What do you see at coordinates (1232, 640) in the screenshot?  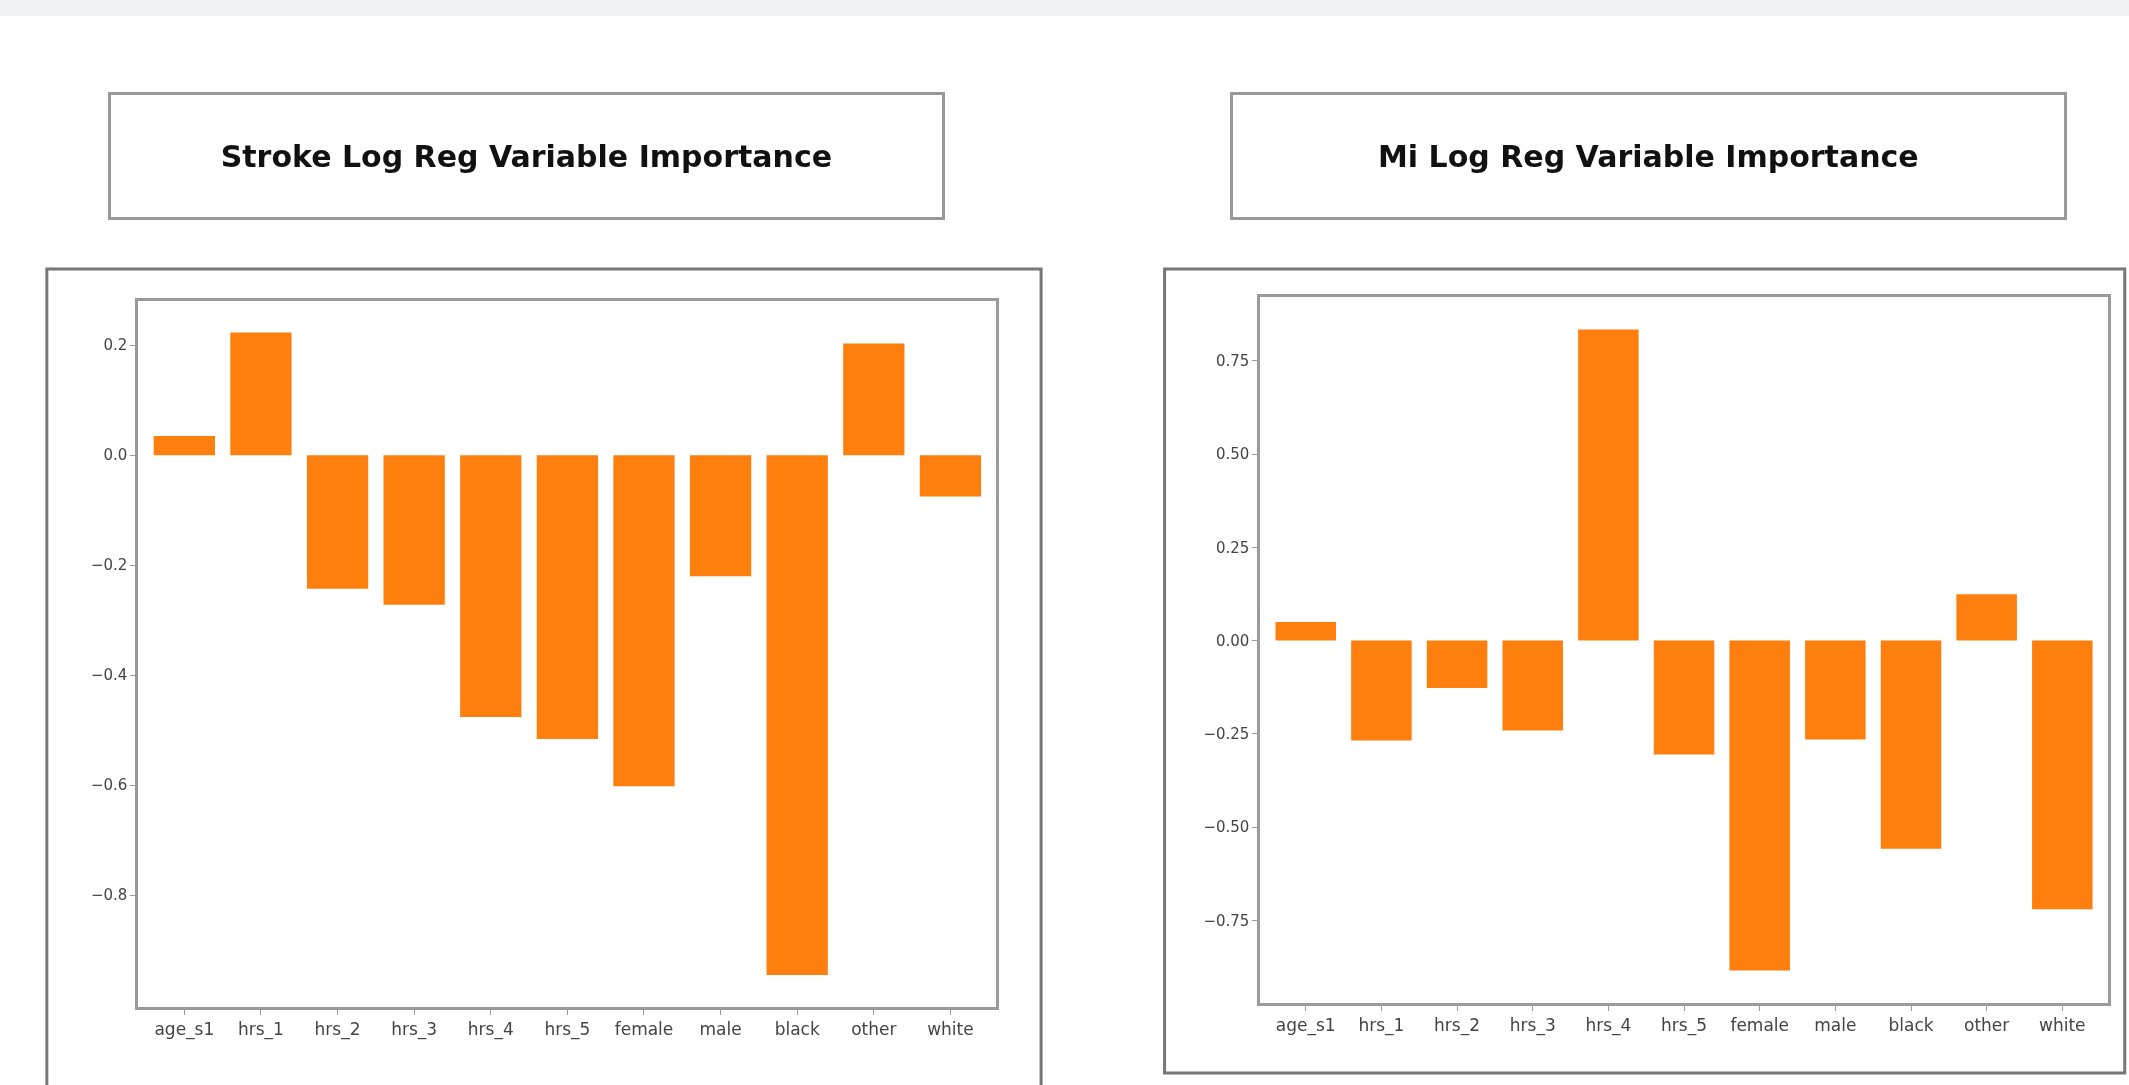 I see `y-tick-label: 0.00` at bounding box center [1232, 640].